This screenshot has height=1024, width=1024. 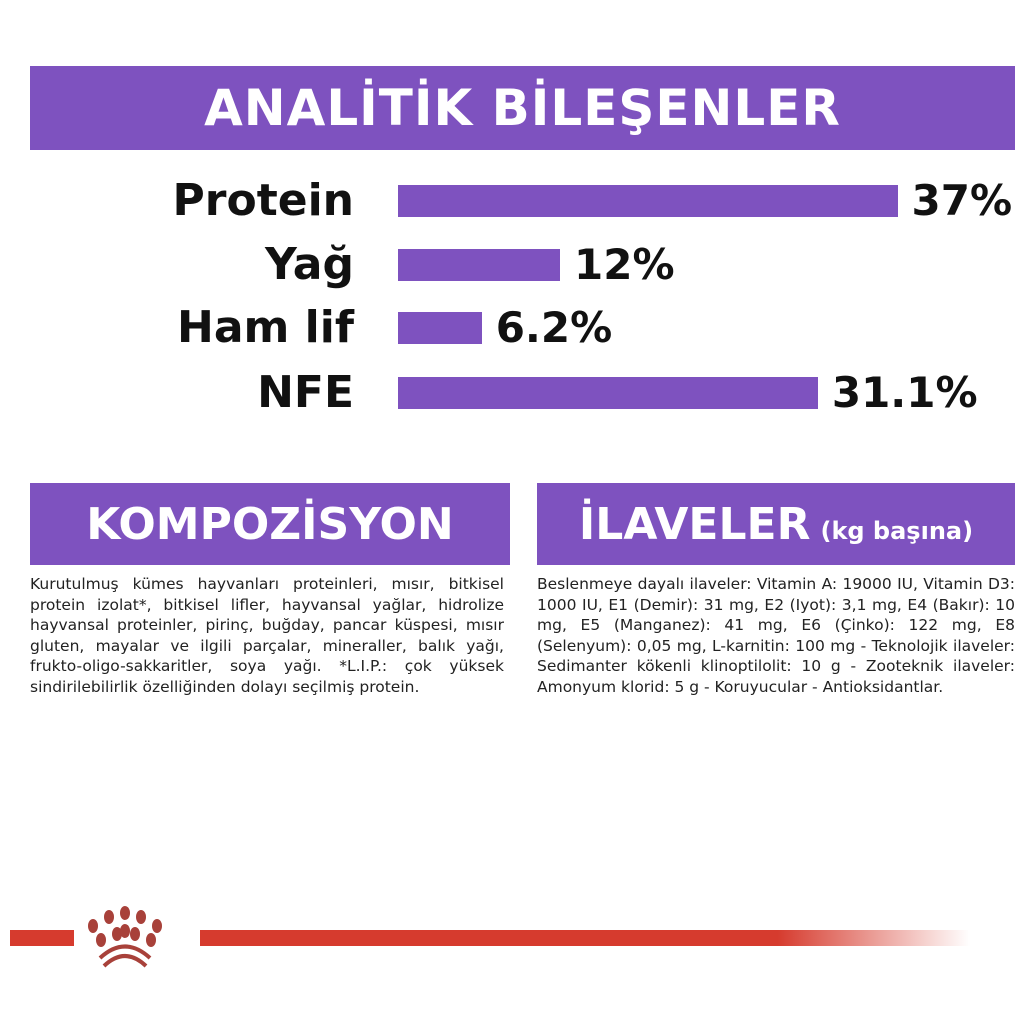 What do you see at coordinates (554, 327) in the screenshot?
I see `value-label: 6.2%` at bounding box center [554, 327].